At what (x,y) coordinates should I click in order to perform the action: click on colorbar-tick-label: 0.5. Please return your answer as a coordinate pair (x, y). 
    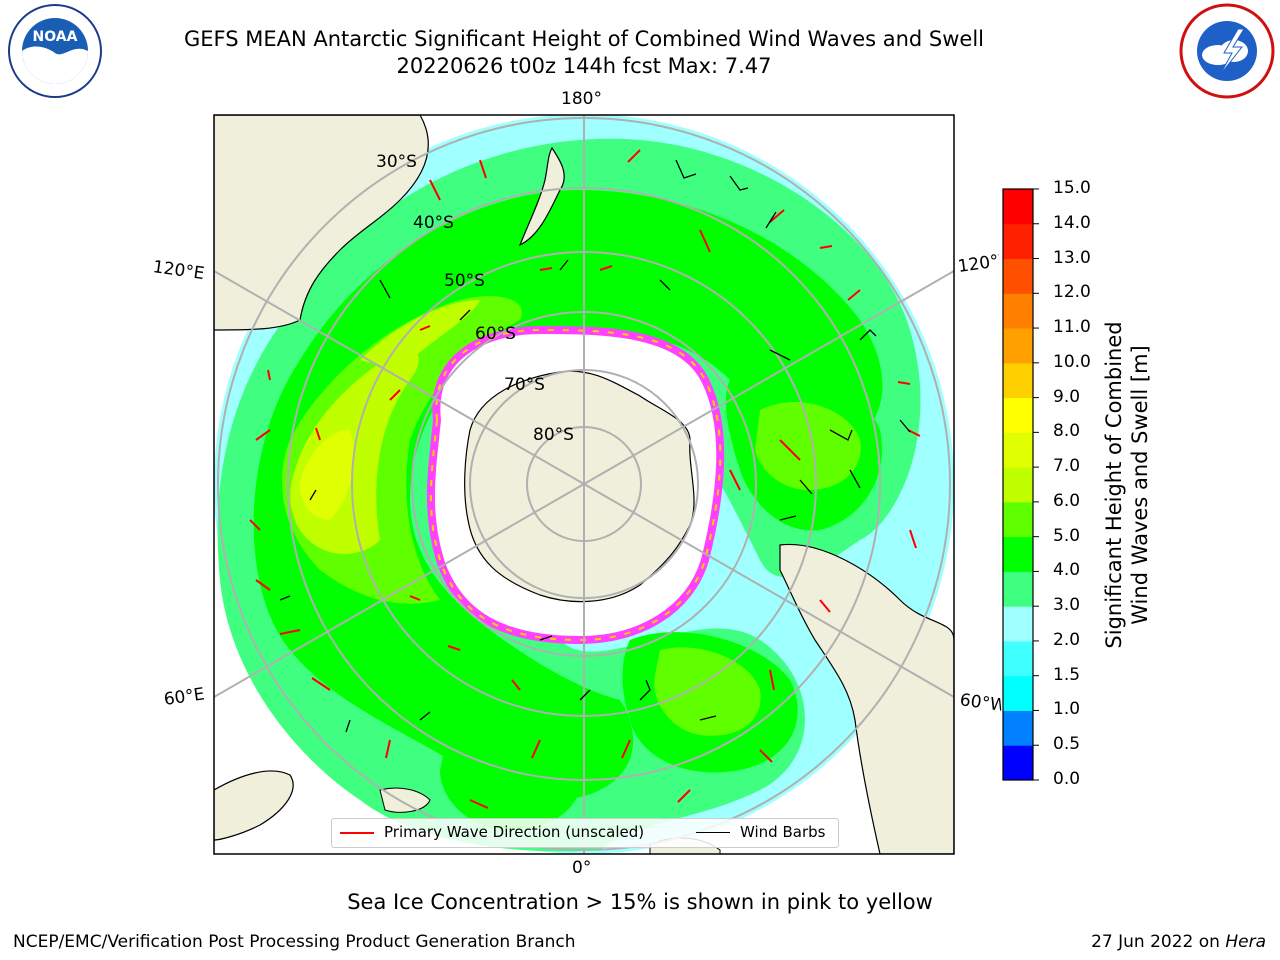
    Looking at the image, I should click on (1067, 744).